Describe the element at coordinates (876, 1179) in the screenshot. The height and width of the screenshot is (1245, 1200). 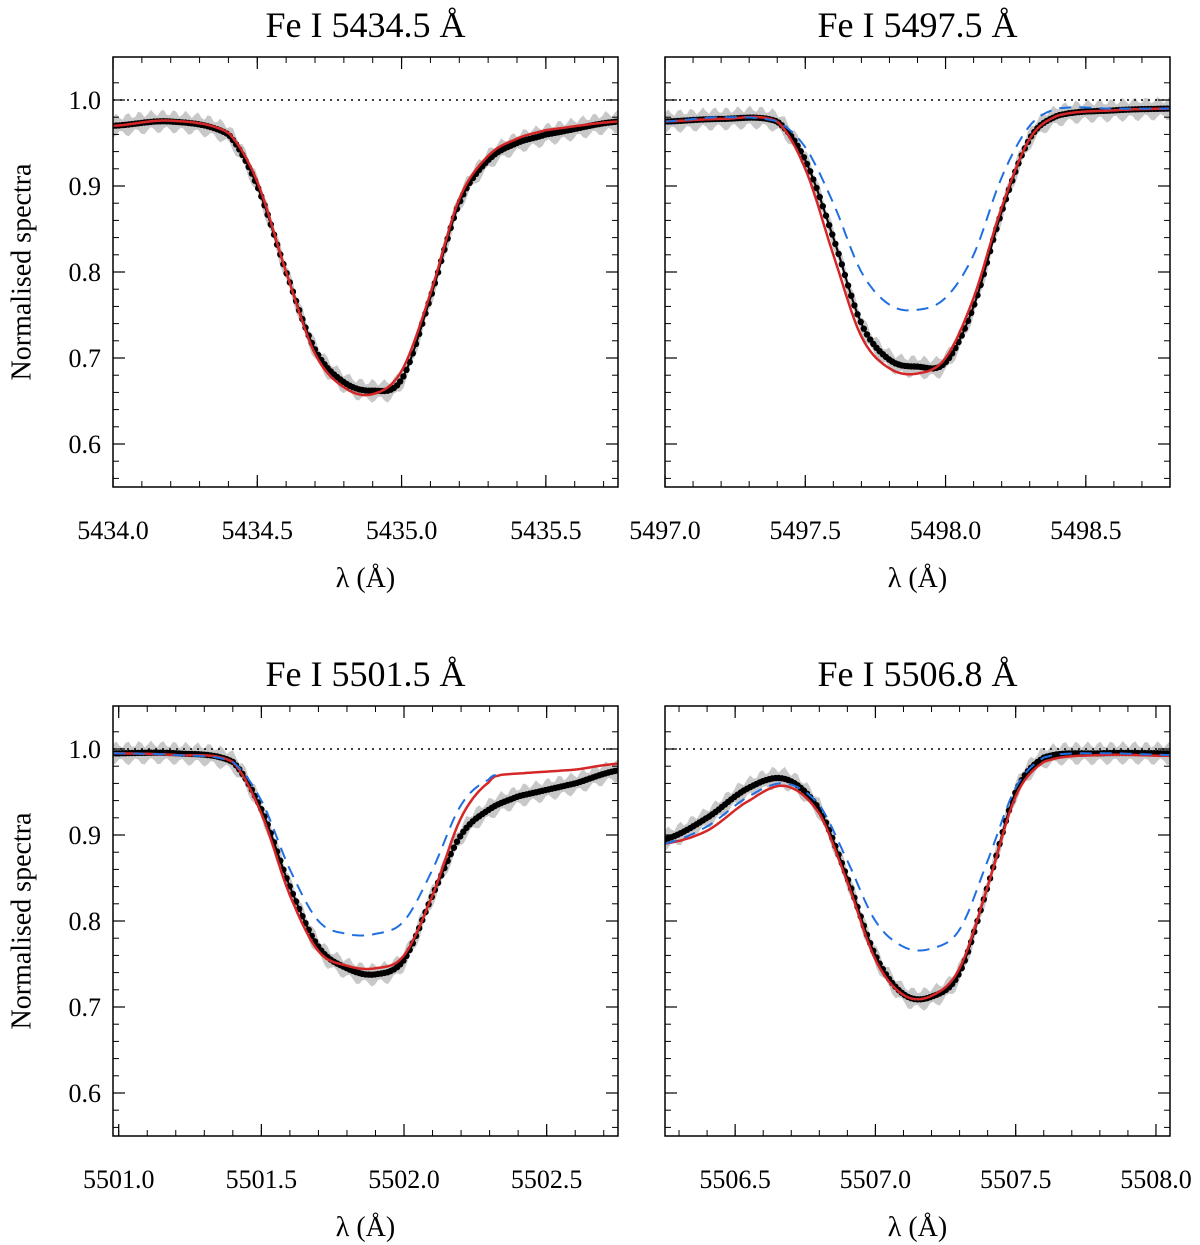
I see `x-tick-label: 5507.0` at that location.